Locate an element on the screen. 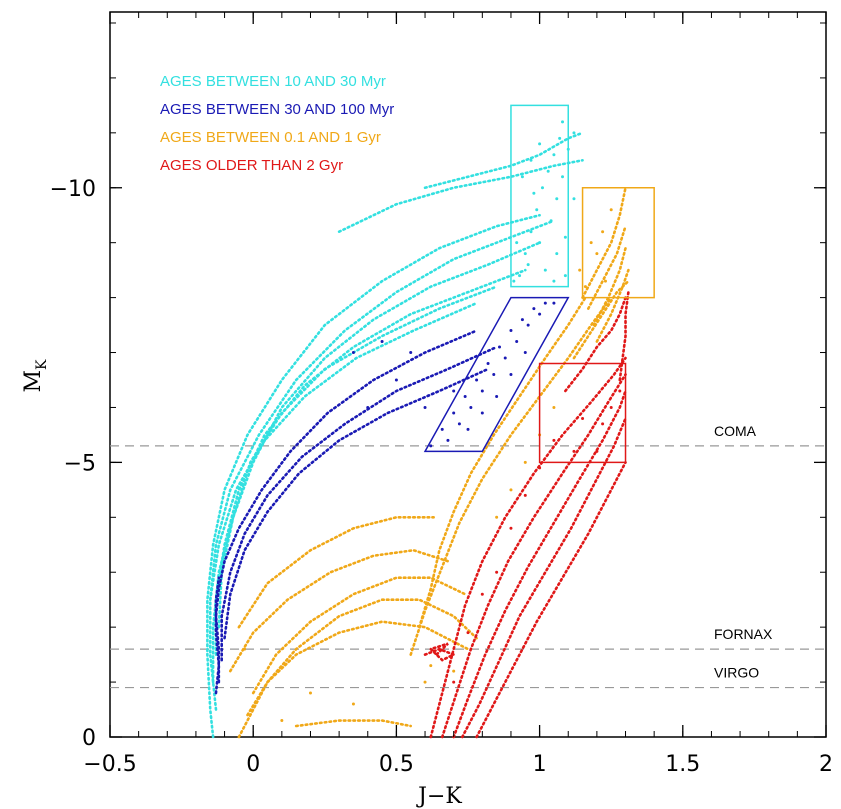 The image size is (841, 809). y-axis-title: MK is located at coordinates (35, 376).